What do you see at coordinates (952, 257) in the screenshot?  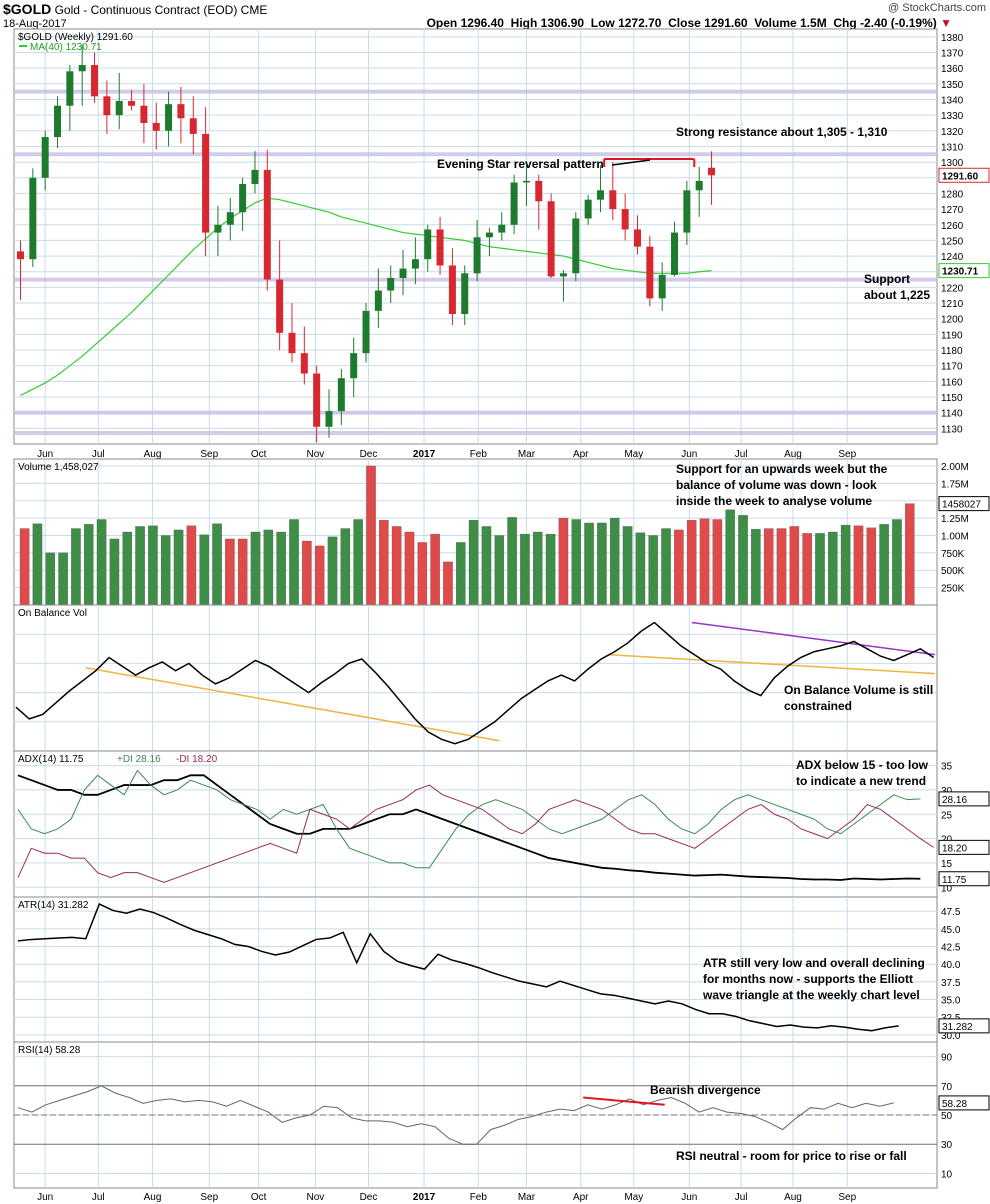 I see `y-tick-label: 1240` at bounding box center [952, 257].